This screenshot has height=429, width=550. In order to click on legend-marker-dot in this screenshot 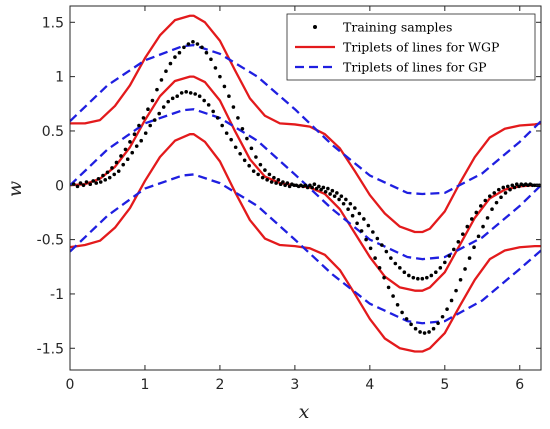, I will do `click(315, 27)`.